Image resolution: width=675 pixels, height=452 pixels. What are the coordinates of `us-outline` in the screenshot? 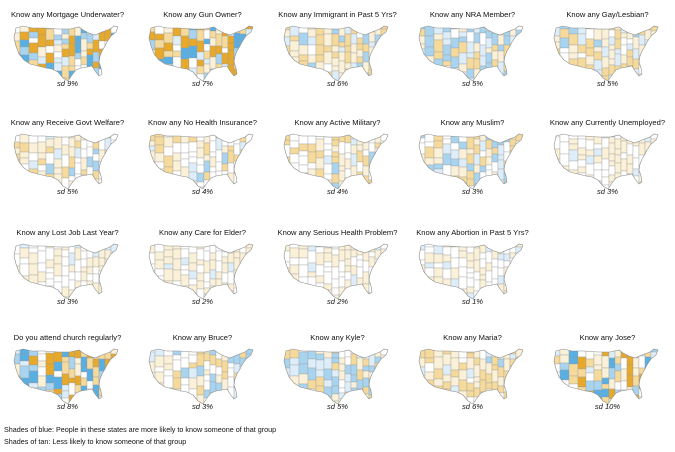 It's located at (201, 271).